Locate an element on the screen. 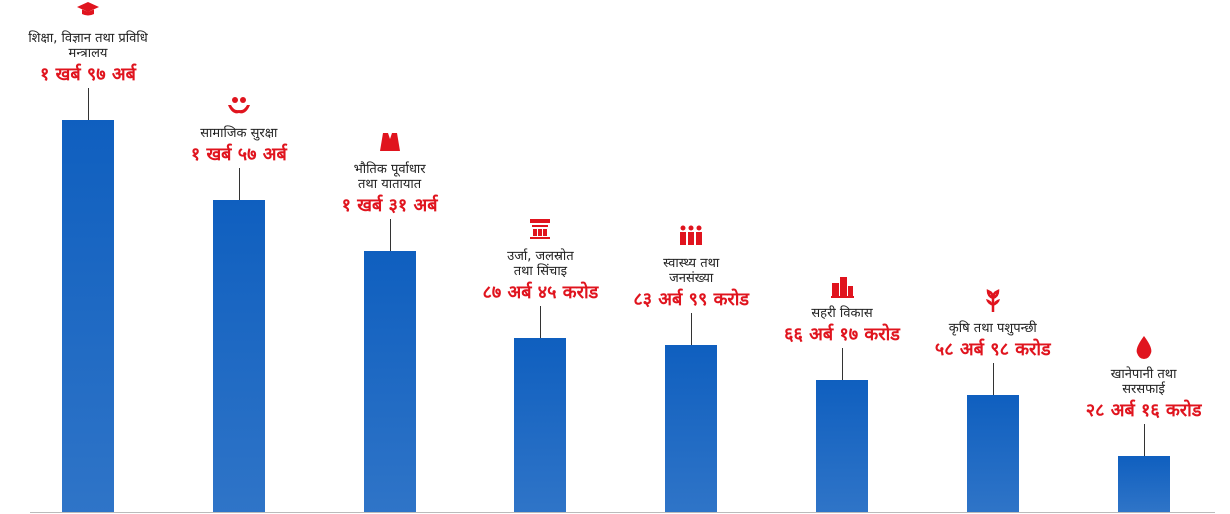  value-label: ८७ अर्ब ४५ करोड is located at coordinates (540, 292).